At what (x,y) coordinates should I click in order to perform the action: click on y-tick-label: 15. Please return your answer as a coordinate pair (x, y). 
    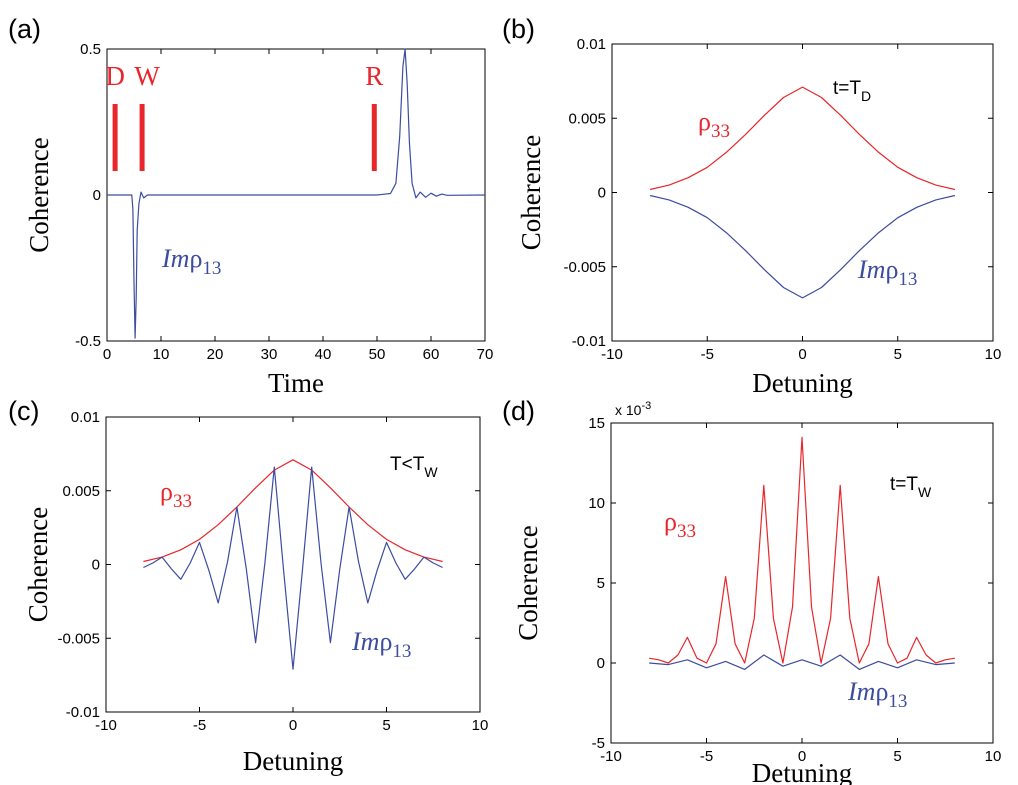
    Looking at the image, I should click on (596, 423).